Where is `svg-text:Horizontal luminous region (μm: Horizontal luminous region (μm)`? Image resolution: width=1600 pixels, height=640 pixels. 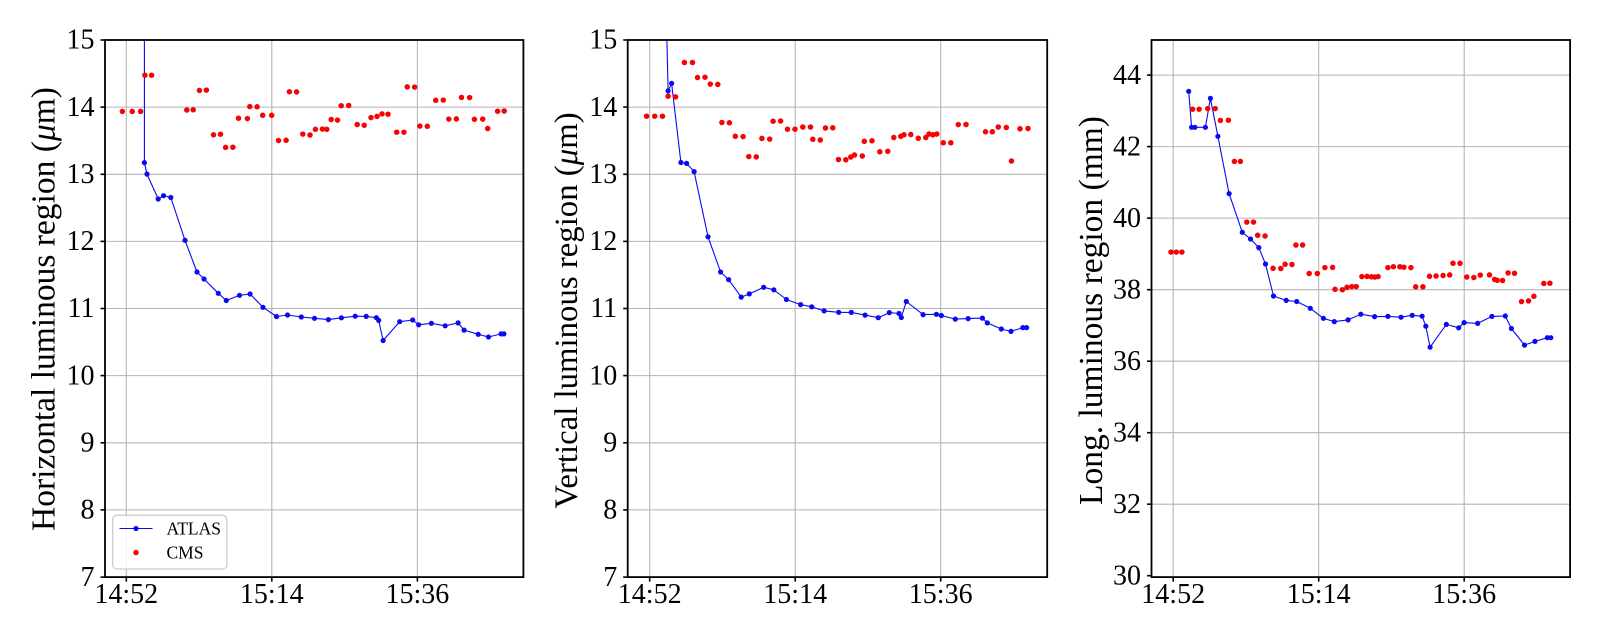
svg-text:Horizontal luminous region (μm: Horizontal luminous region (μm) is located at coordinates (44, 309).